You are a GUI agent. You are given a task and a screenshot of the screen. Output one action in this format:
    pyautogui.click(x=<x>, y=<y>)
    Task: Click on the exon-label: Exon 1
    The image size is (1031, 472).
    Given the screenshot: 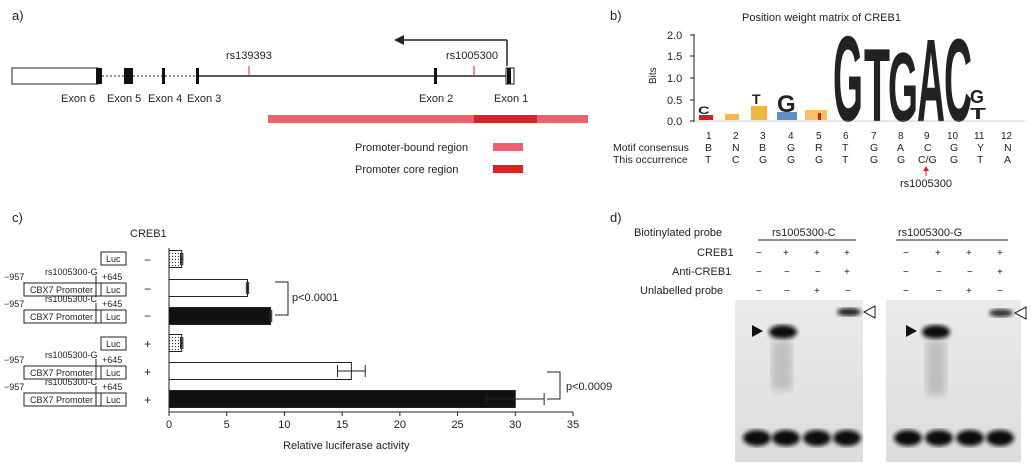 What is the action you would take?
    pyautogui.click(x=511, y=99)
    